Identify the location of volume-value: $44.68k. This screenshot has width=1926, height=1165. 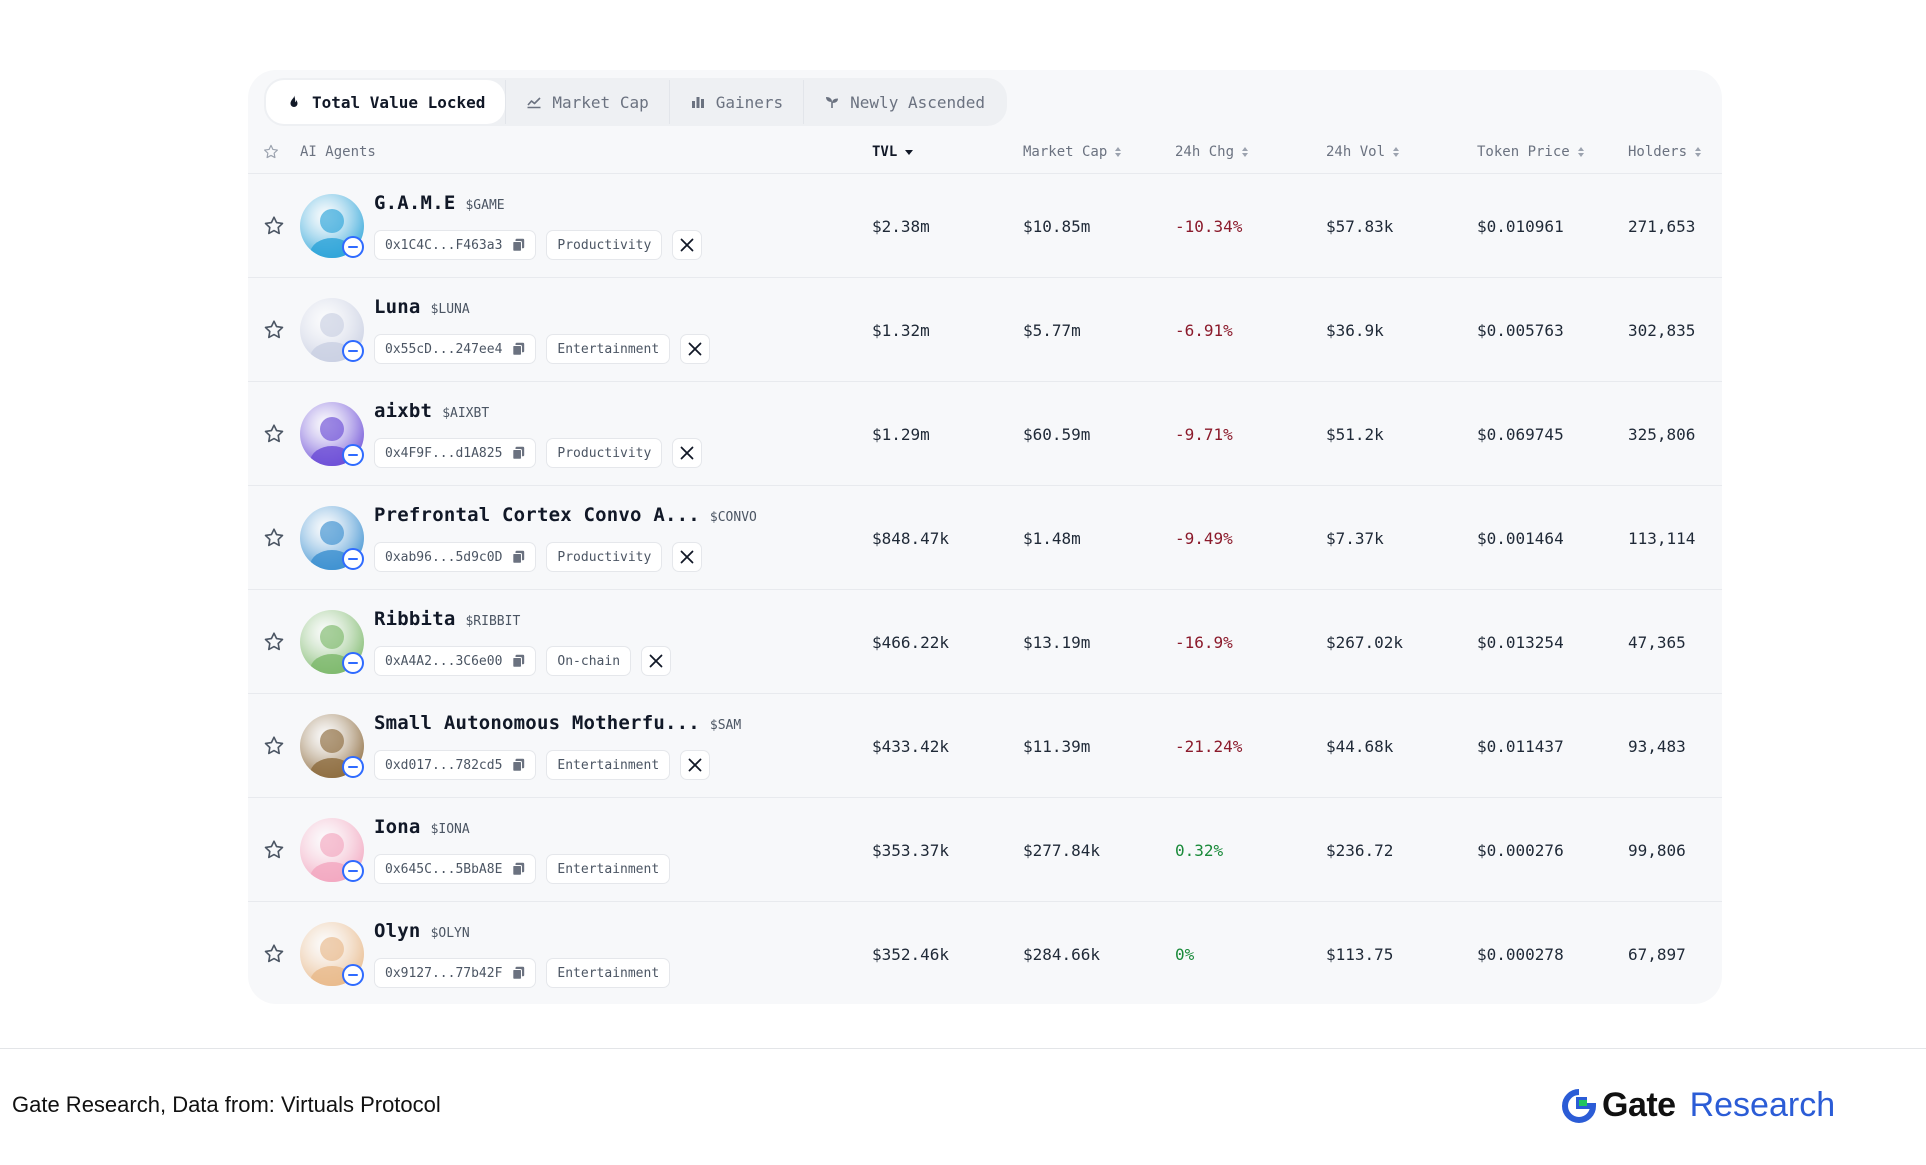
(1360, 746).